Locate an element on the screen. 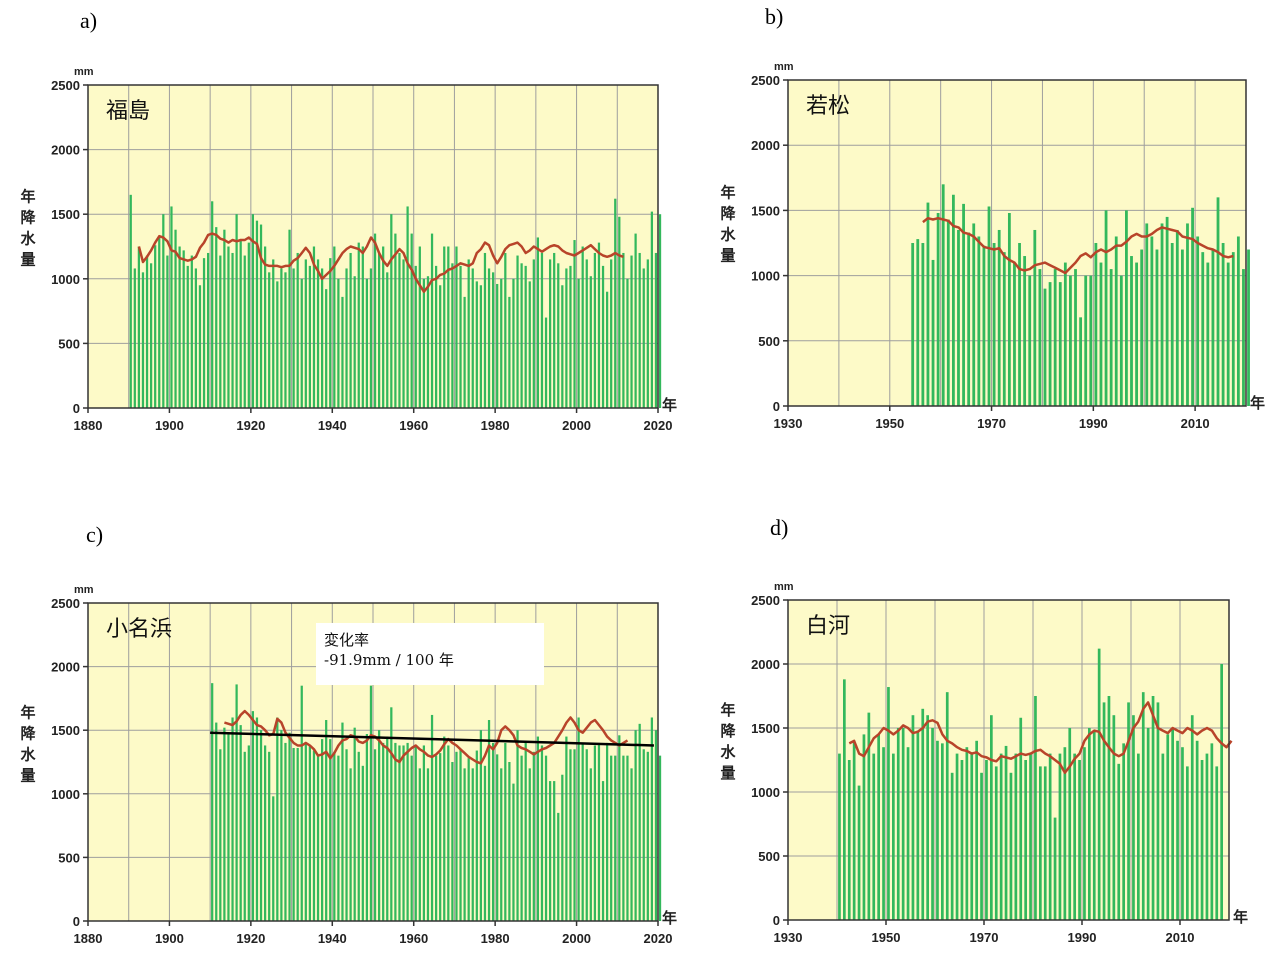  bar-1965 is located at coordinates (969, 319).